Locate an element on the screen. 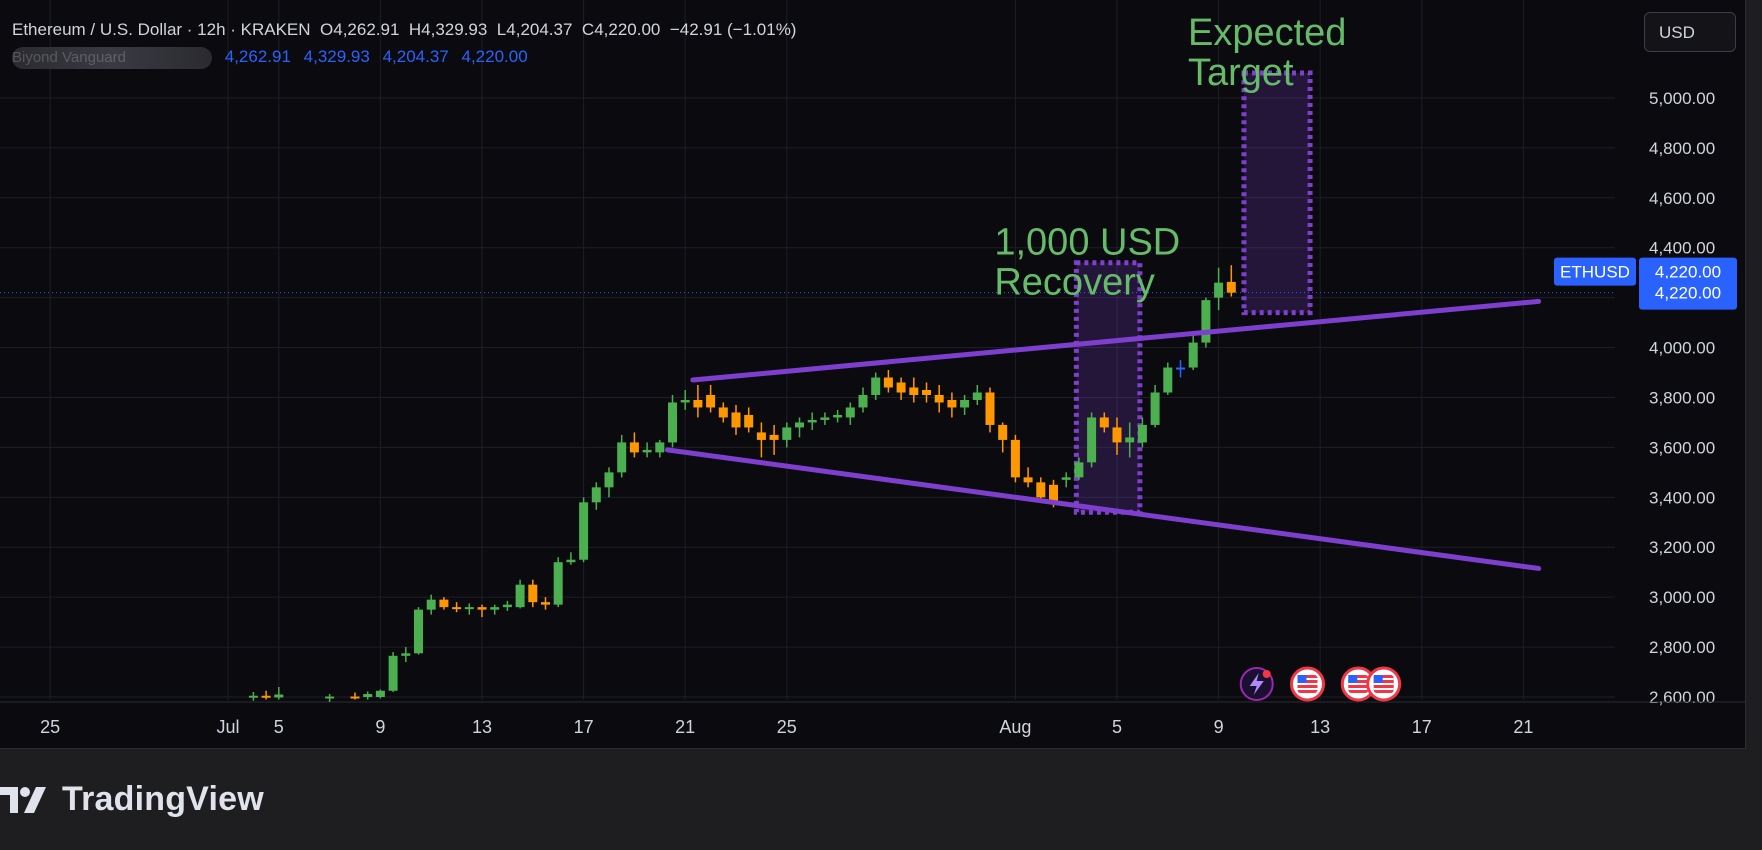  range-box-target is located at coordinates (1277, 193).